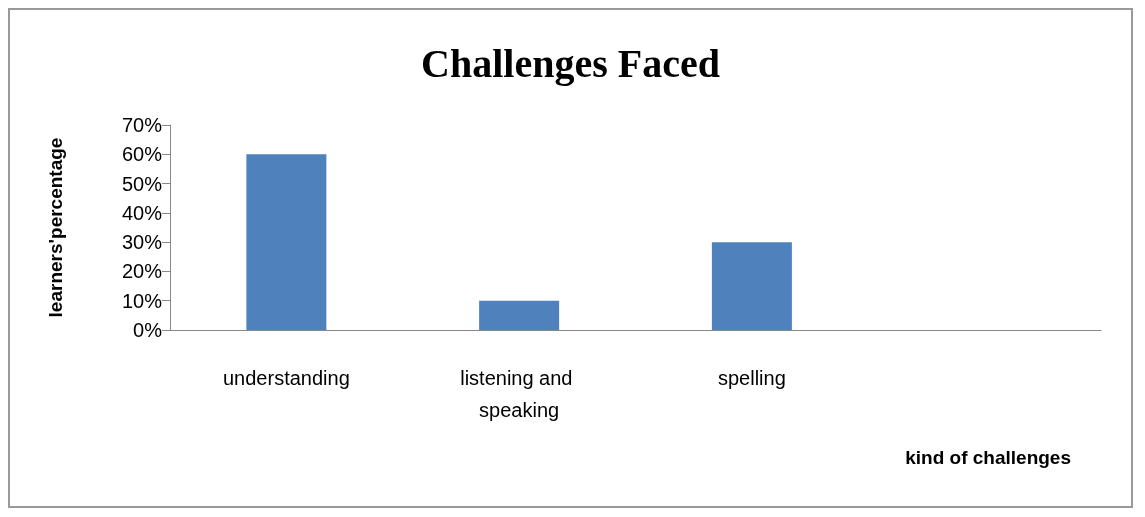 The height and width of the screenshot is (517, 1145). What do you see at coordinates (570, 63) in the screenshot?
I see `chart-title: Challenges Faced` at bounding box center [570, 63].